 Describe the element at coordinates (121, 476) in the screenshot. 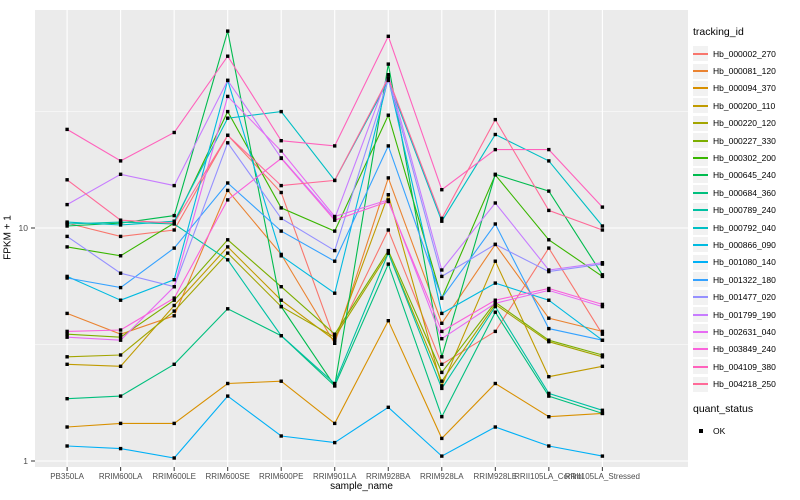

I see `x-tick-label: RRIM600LA` at that location.